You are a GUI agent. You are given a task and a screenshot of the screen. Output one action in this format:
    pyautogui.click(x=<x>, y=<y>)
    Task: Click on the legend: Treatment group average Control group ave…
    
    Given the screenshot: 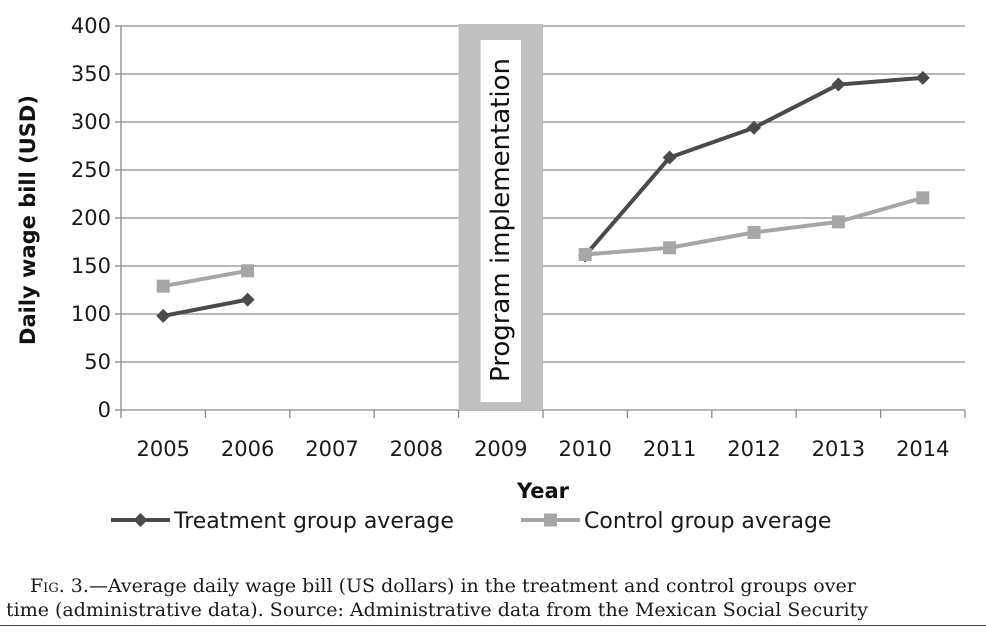 What is the action you would take?
    pyautogui.click(x=471, y=521)
    